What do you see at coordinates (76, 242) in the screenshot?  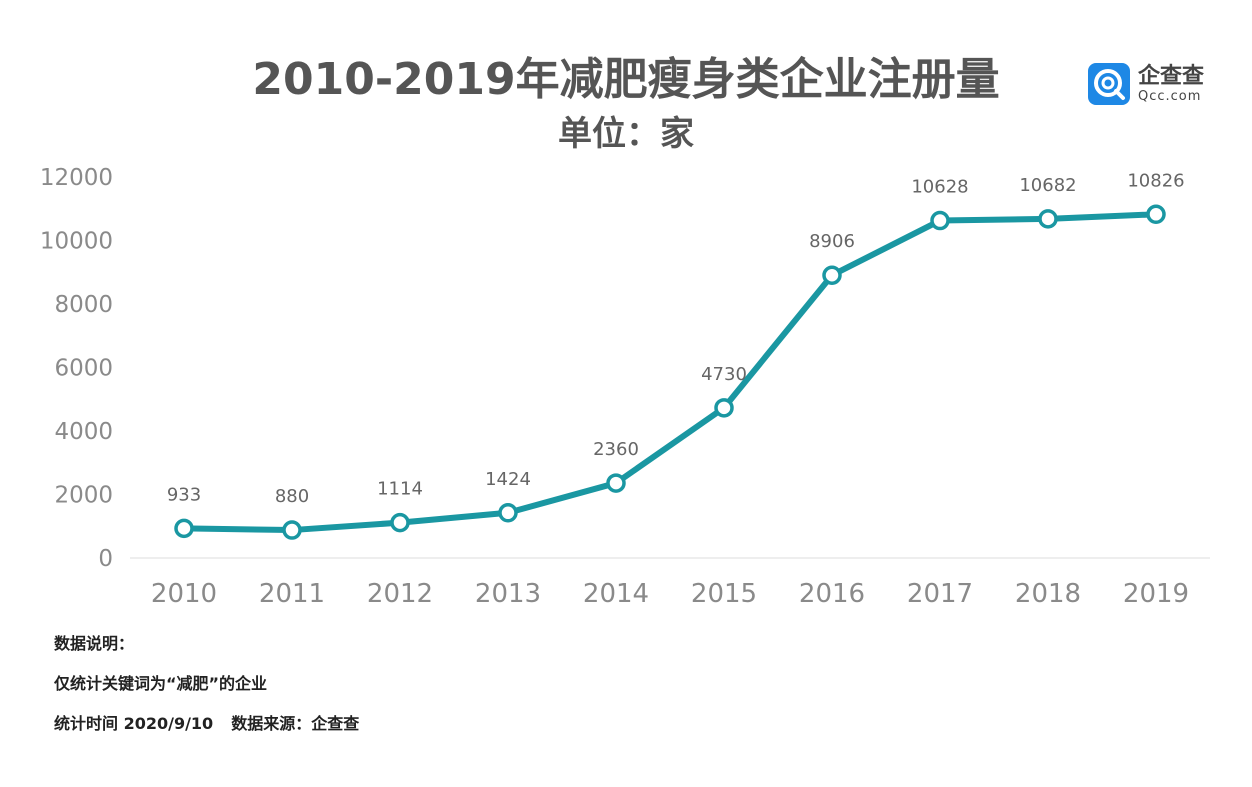 I see `y-tick-label: 10000` at bounding box center [76, 242].